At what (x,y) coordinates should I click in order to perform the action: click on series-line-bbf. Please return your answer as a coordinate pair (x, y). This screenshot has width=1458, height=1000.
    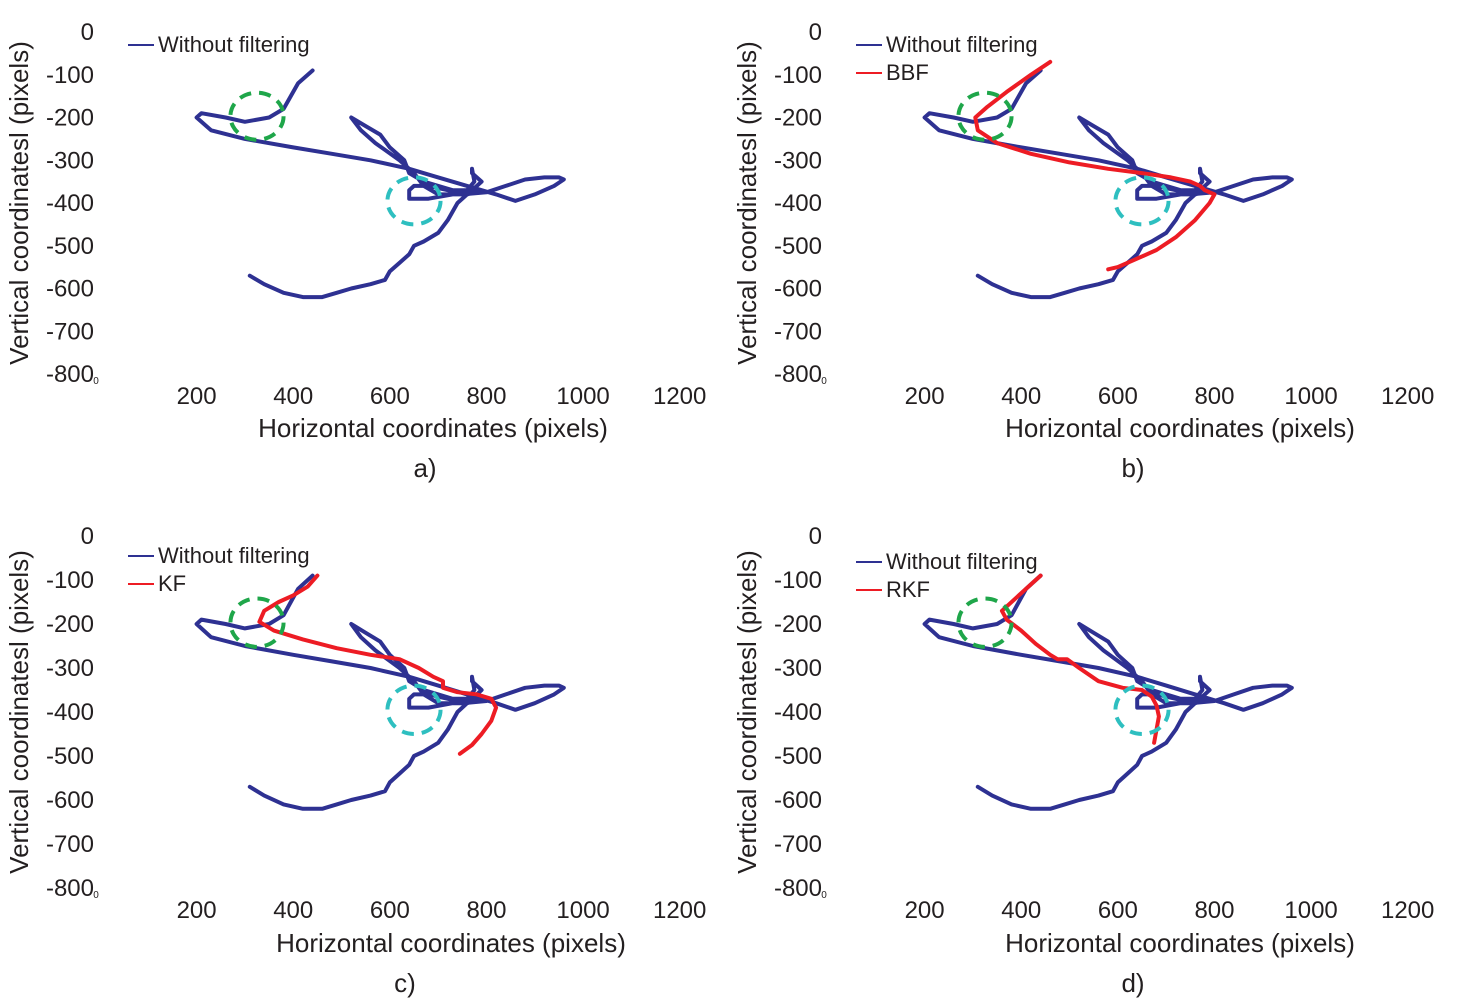
    Looking at the image, I should click on (1095, 165).